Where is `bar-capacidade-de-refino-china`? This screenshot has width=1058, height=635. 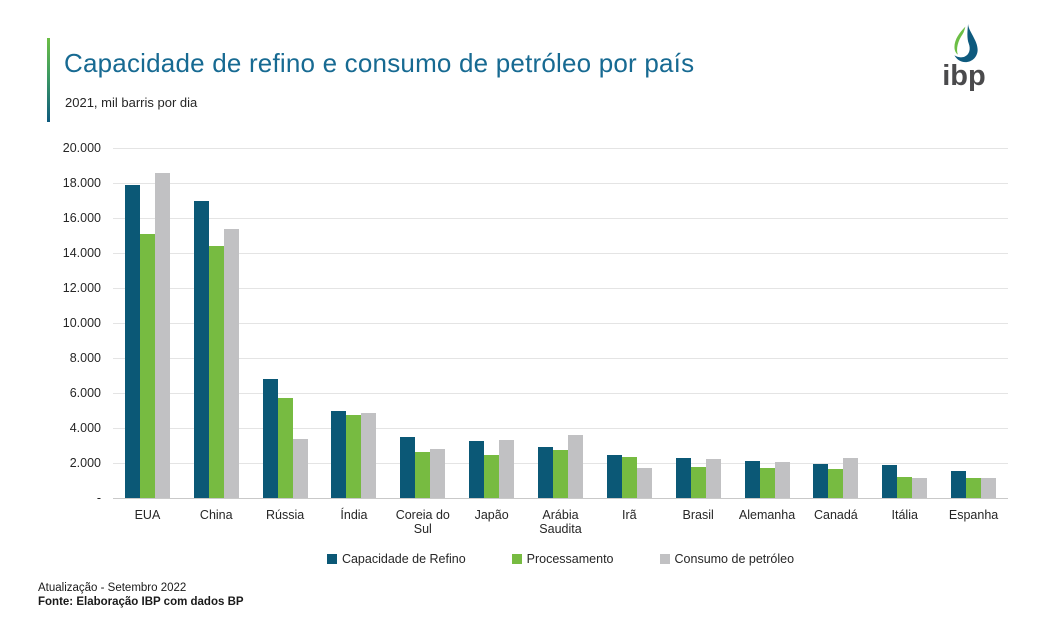
bar-capacidade-de-refino-china is located at coordinates (201, 349).